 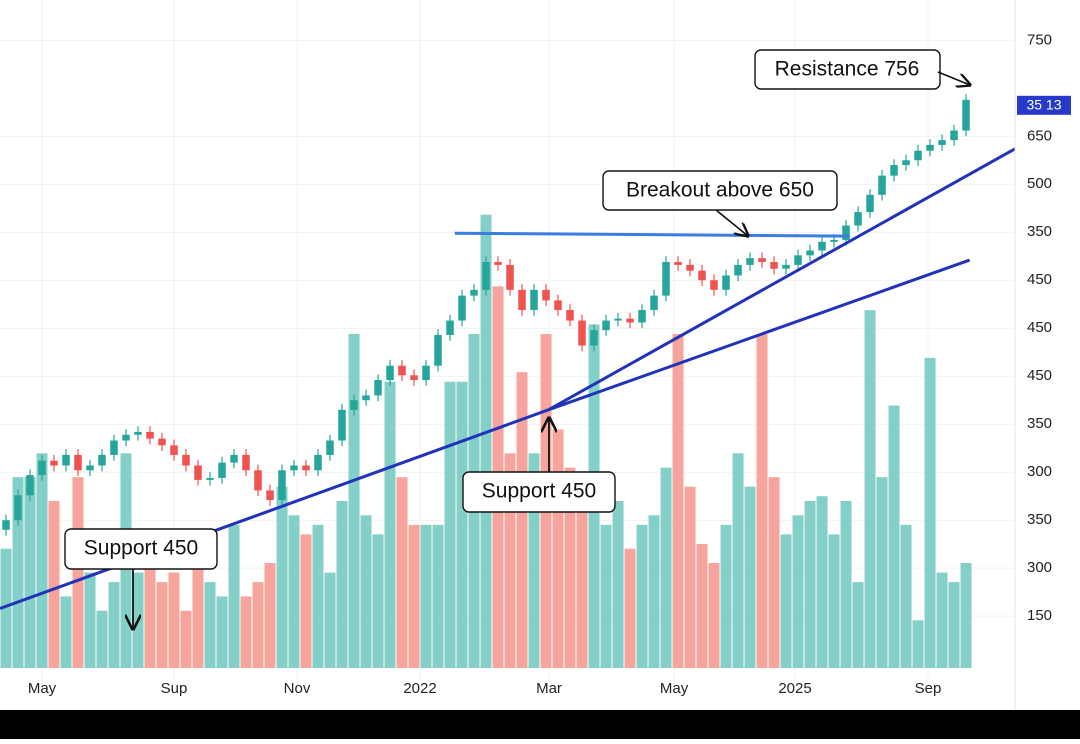 I want to click on x-tick-label: Mar, so click(x=549, y=688).